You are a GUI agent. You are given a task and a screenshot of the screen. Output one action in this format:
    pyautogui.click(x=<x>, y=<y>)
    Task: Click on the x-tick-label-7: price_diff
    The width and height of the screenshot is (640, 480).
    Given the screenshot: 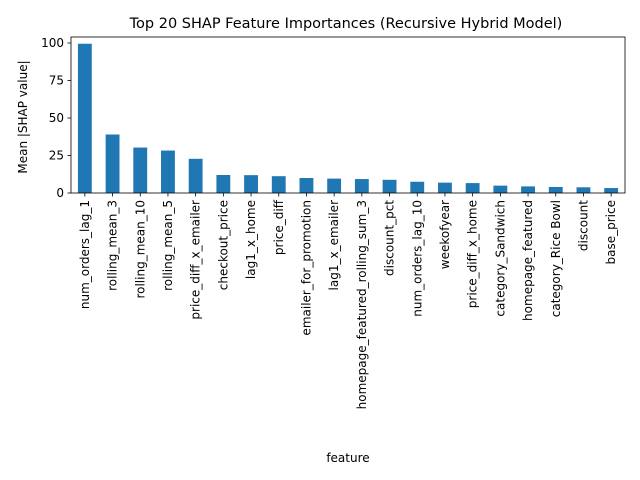 What is the action you would take?
    pyautogui.click(x=279, y=227)
    